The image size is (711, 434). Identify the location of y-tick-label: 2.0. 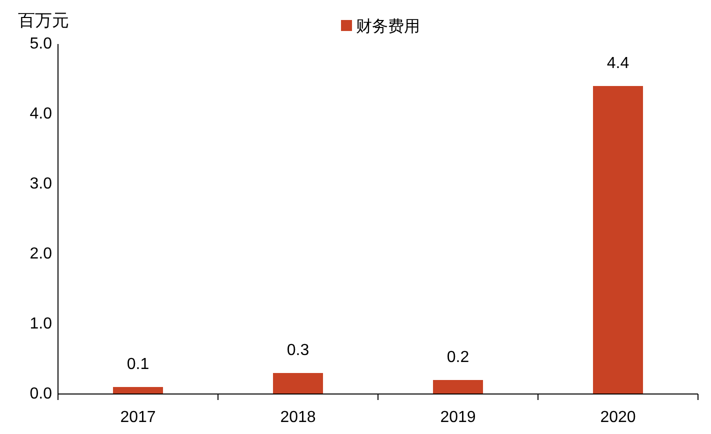
(41, 254).